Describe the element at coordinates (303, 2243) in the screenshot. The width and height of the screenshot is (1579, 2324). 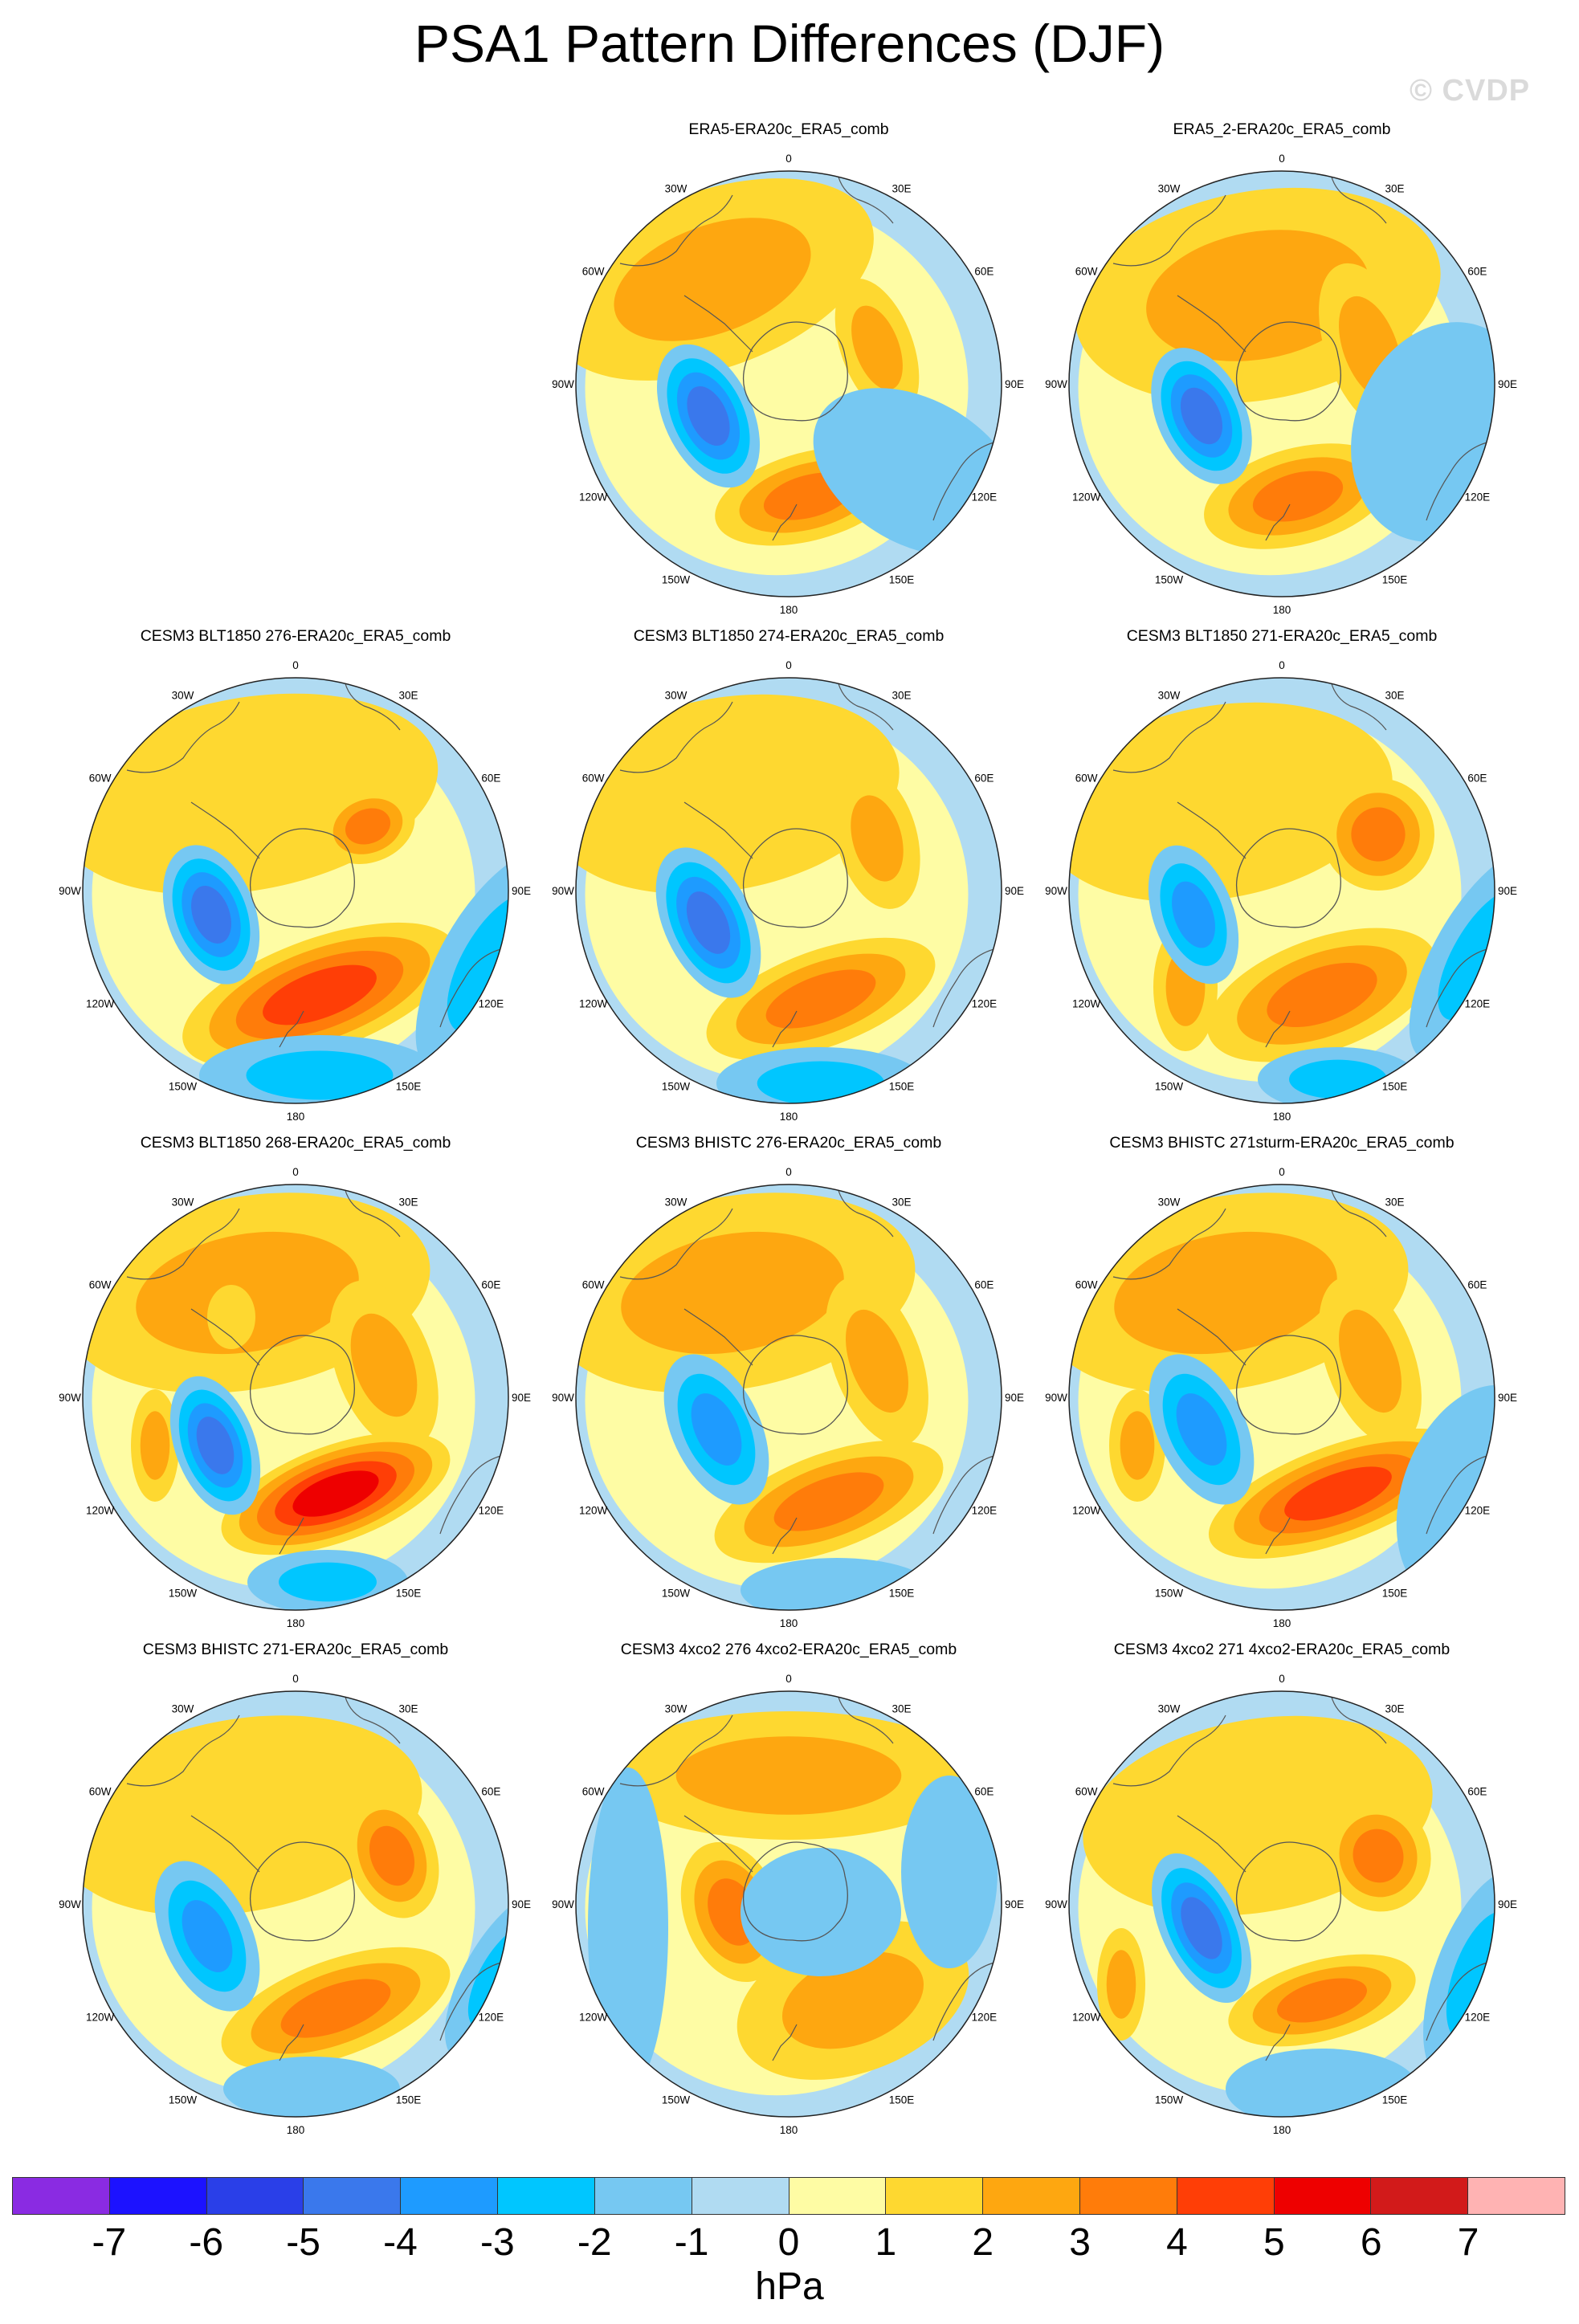
I see `colorbar-tick-label: -5` at that location.